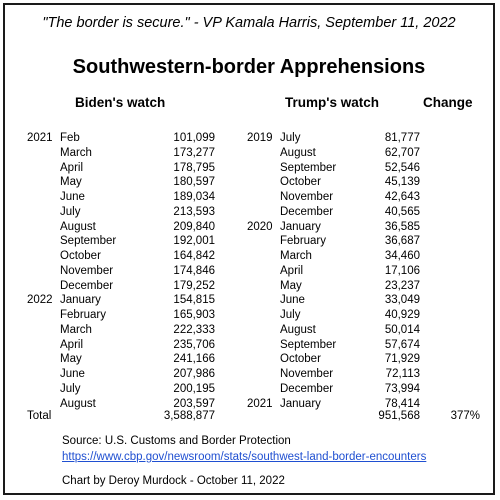  What do you see at coordinates (194, 197) in the screenshot?
I see `biden-value: 189,034` at bounding box center [194, 197].